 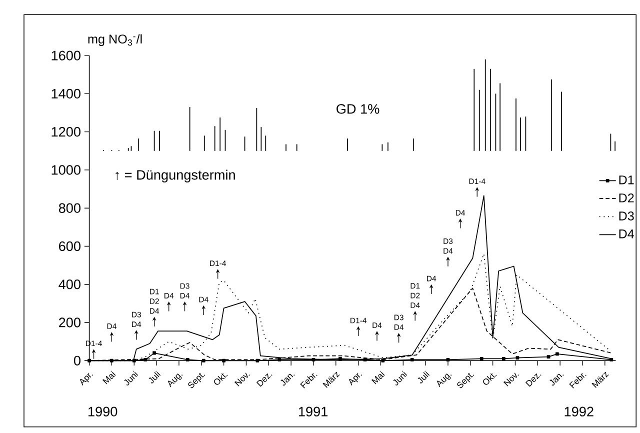 What do you see at coordinates (175, 176) in the screenshot?
I see `annotation: ↑ = Düngungstermin` at bounding box center [175, 176].